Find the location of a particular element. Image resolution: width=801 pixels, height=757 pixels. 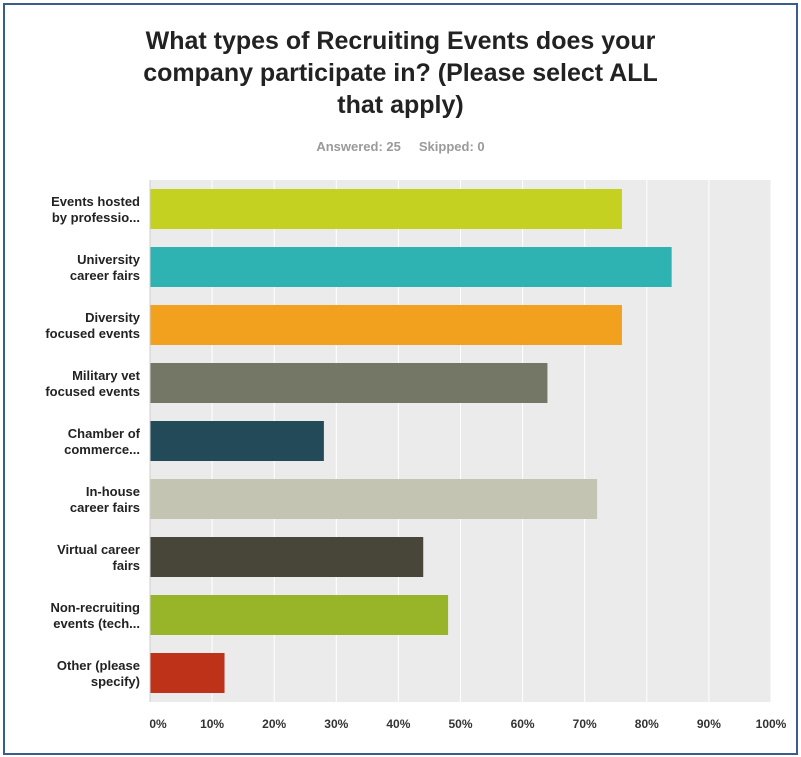

category-label: Other (please specify) is located at coordinates (98, 673).